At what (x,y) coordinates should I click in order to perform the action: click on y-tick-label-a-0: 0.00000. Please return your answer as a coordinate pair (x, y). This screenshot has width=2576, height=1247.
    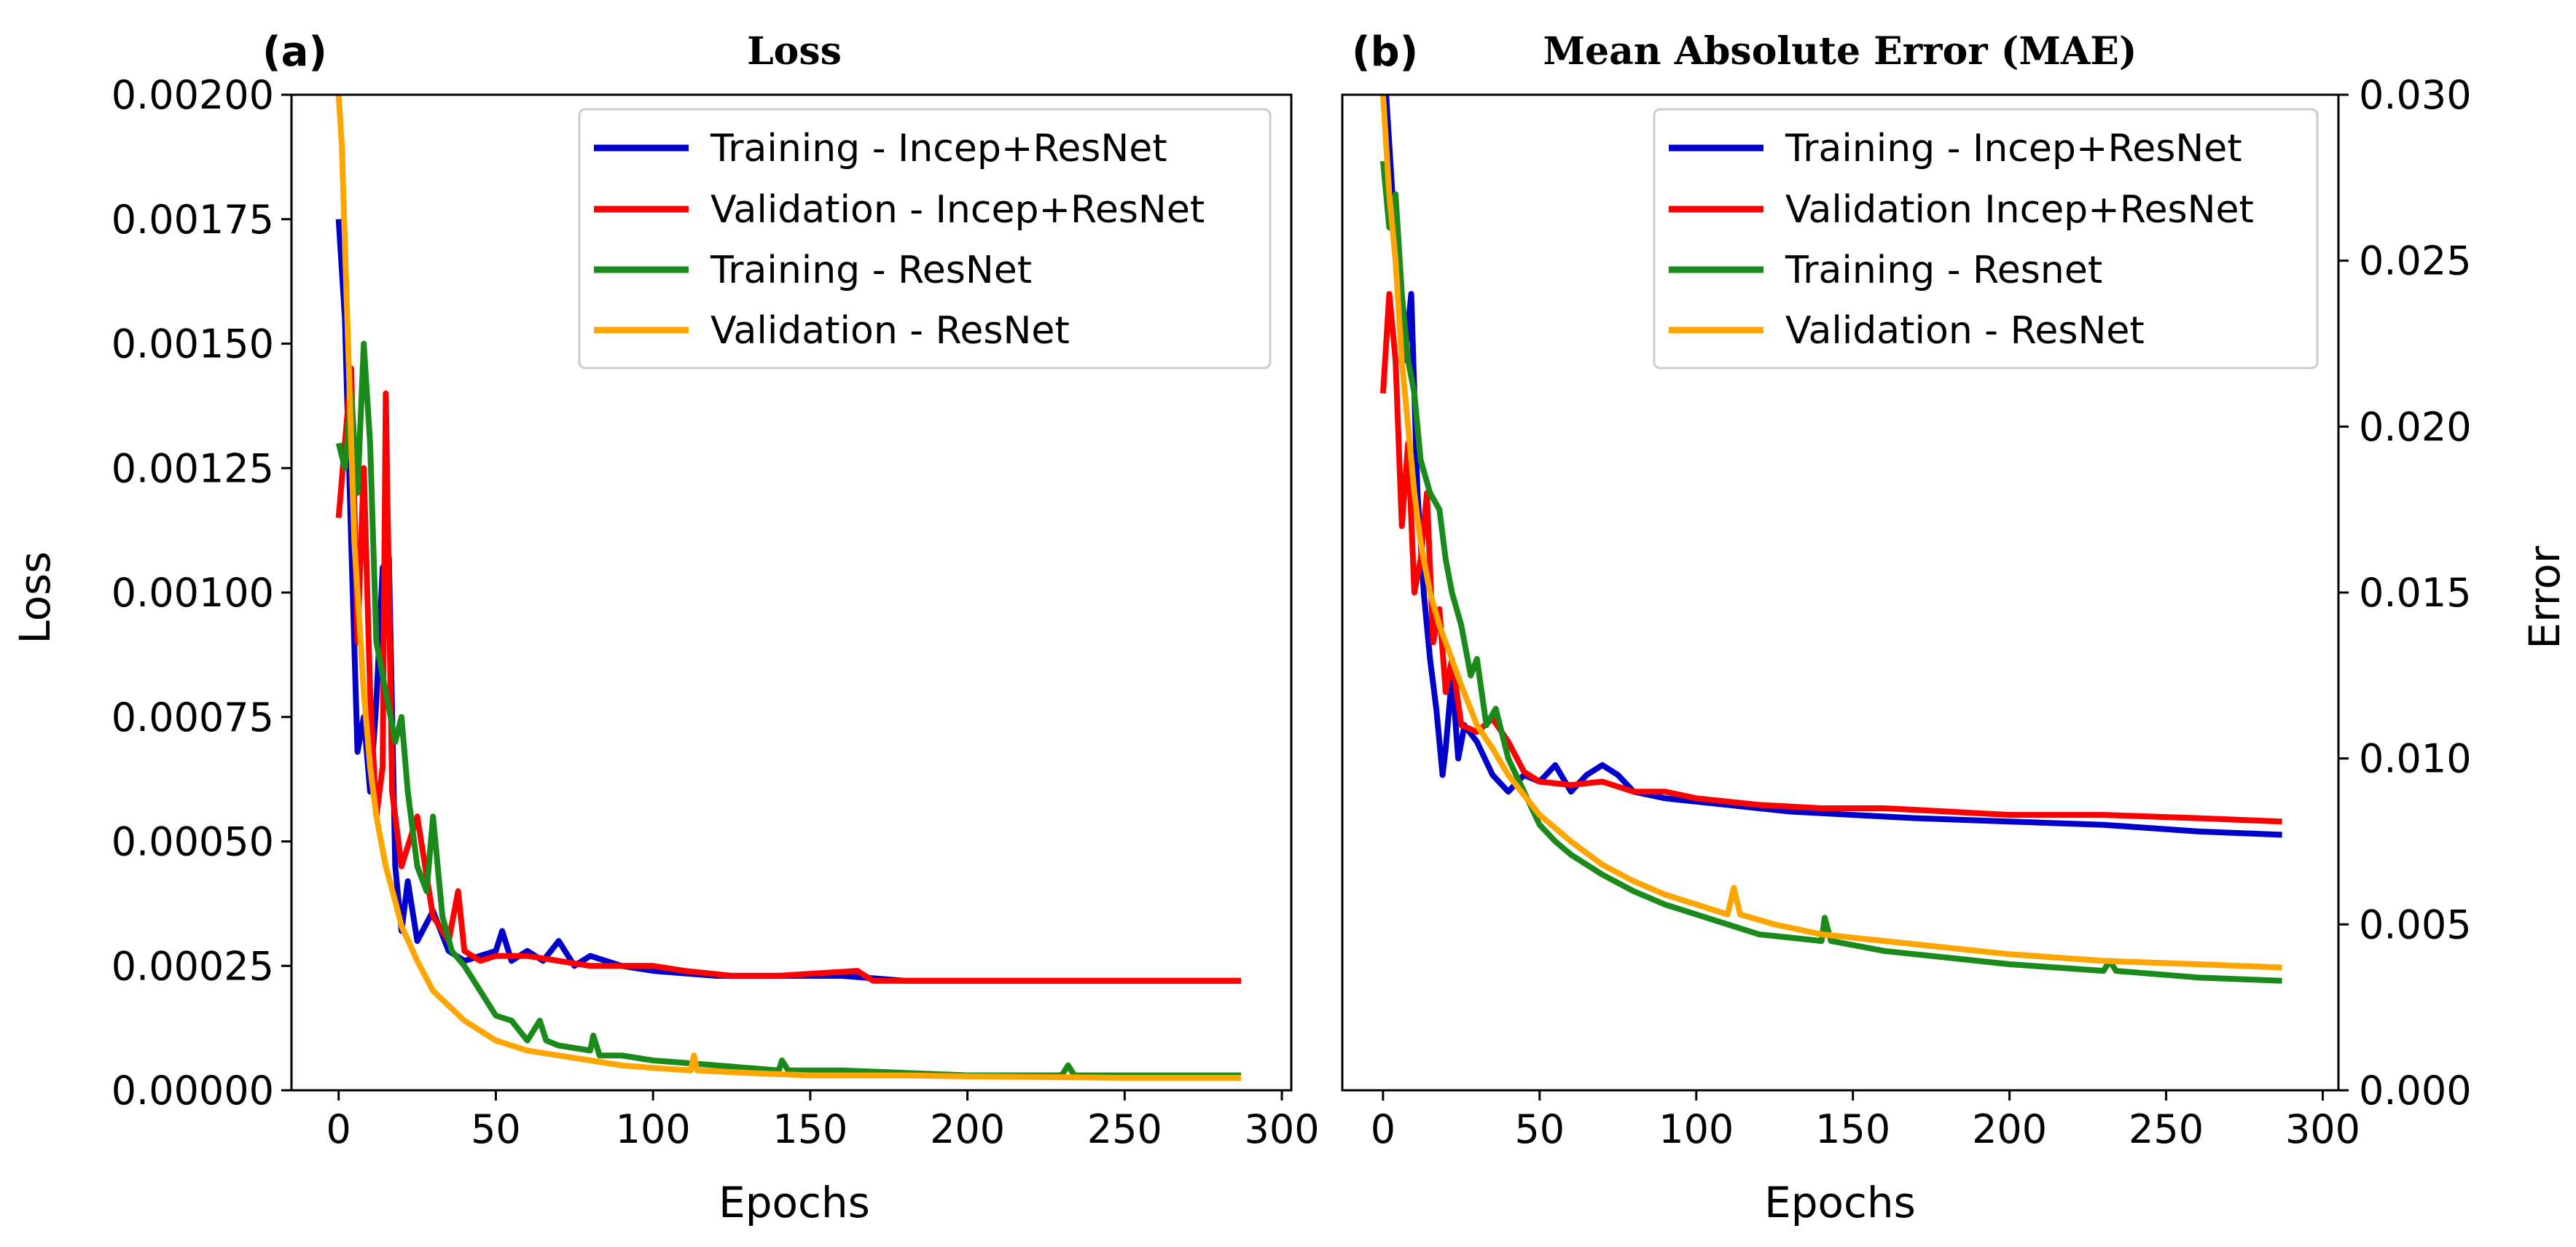
    Looking at the image, I should click on (192, 1091).